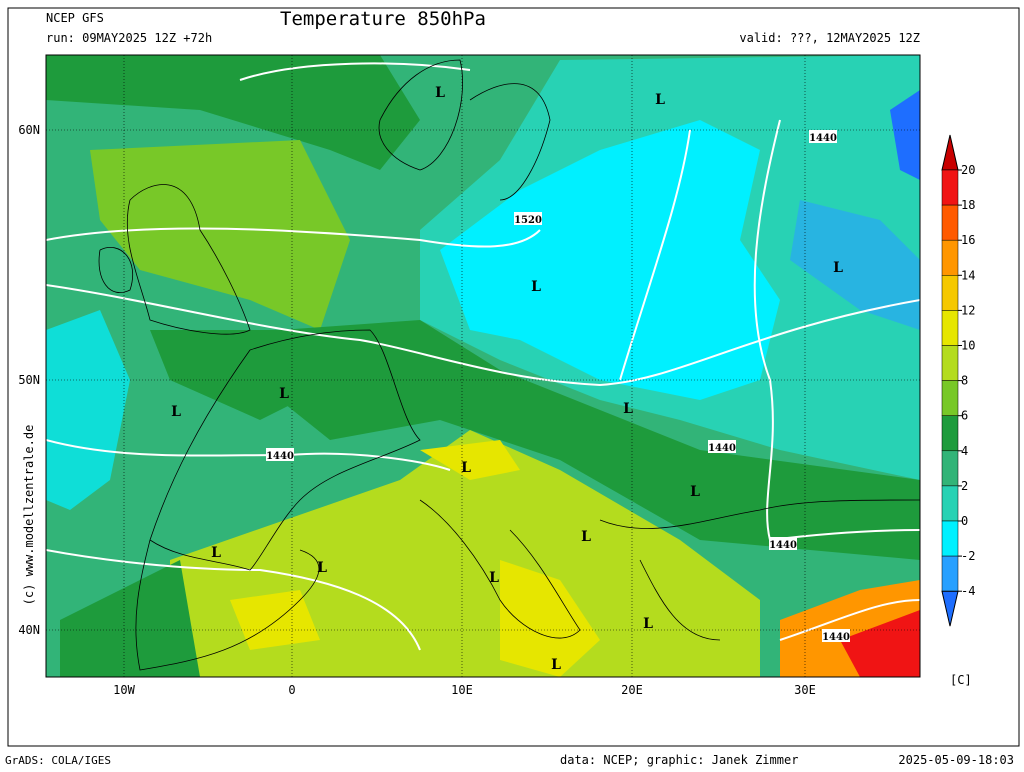 This screenshot has width=1024, height=772. Describe the element at coordinates (75, 18) in the screenshot. I see `model: NCEP GFS` at that location.